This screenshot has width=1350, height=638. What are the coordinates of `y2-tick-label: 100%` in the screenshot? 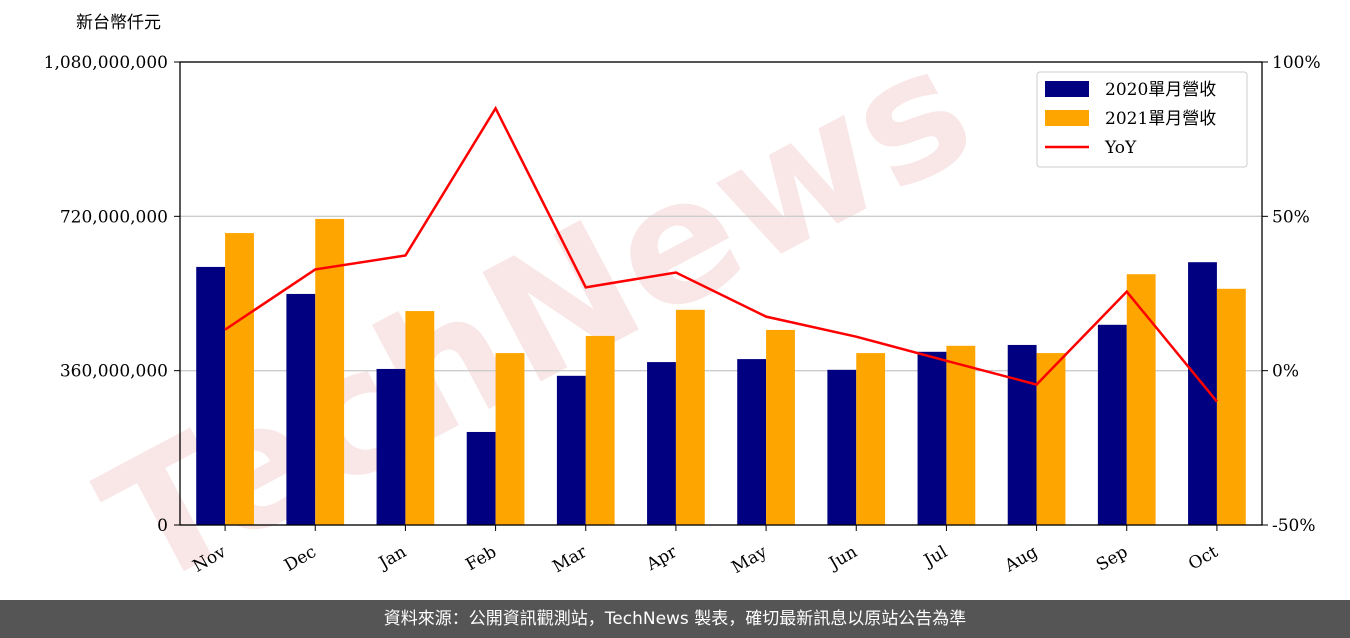 It's located at (1296, 63).